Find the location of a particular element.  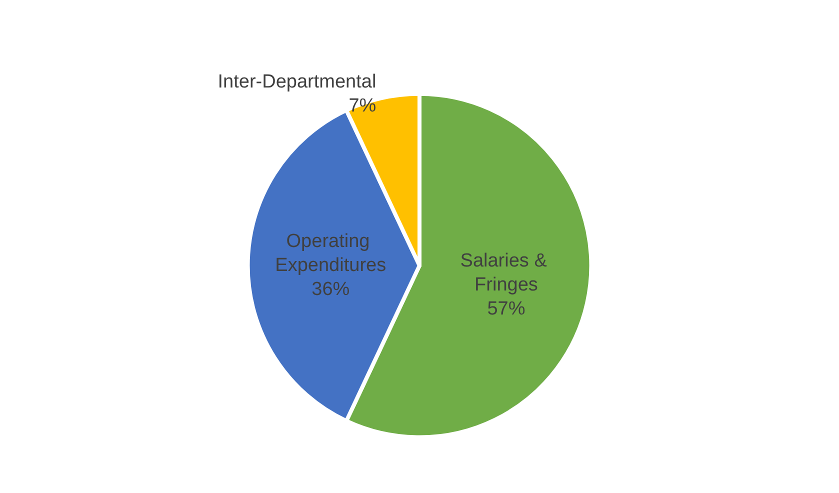

slice-label: Operating Expenditures is located at coordinates (330, 253).